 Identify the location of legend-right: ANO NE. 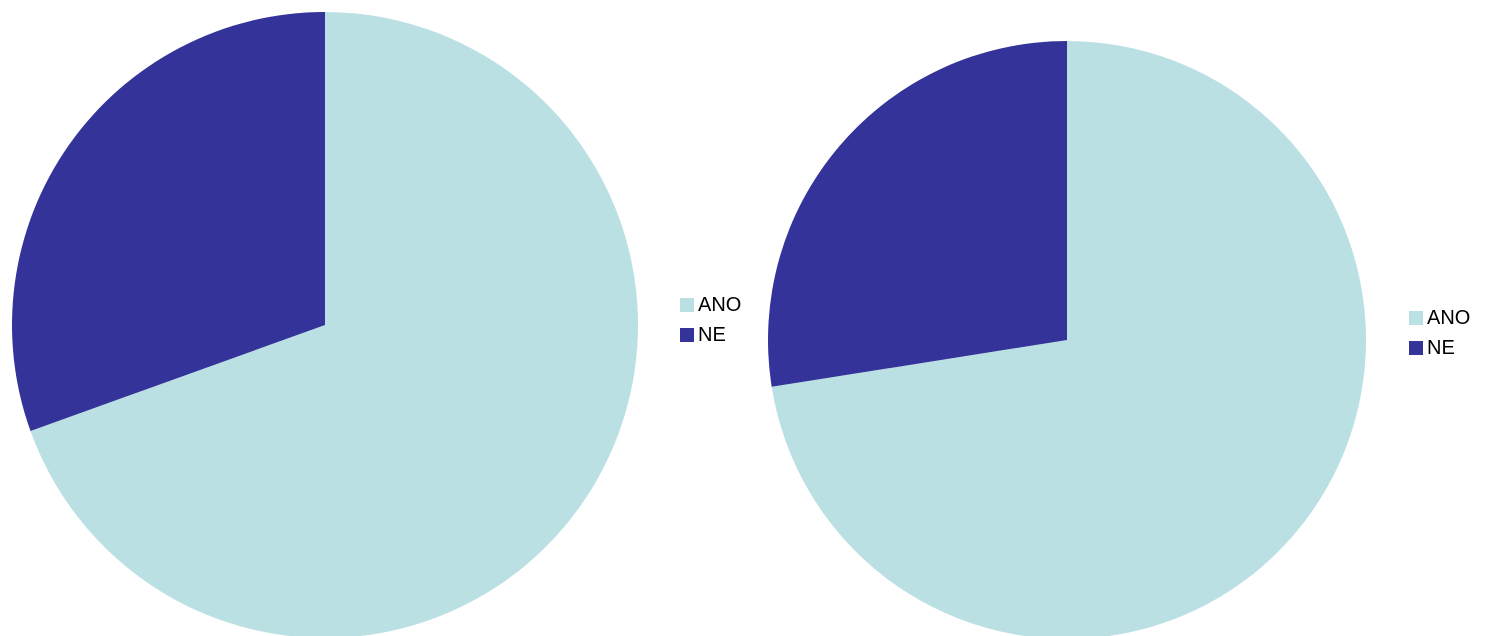
(1439, 333).